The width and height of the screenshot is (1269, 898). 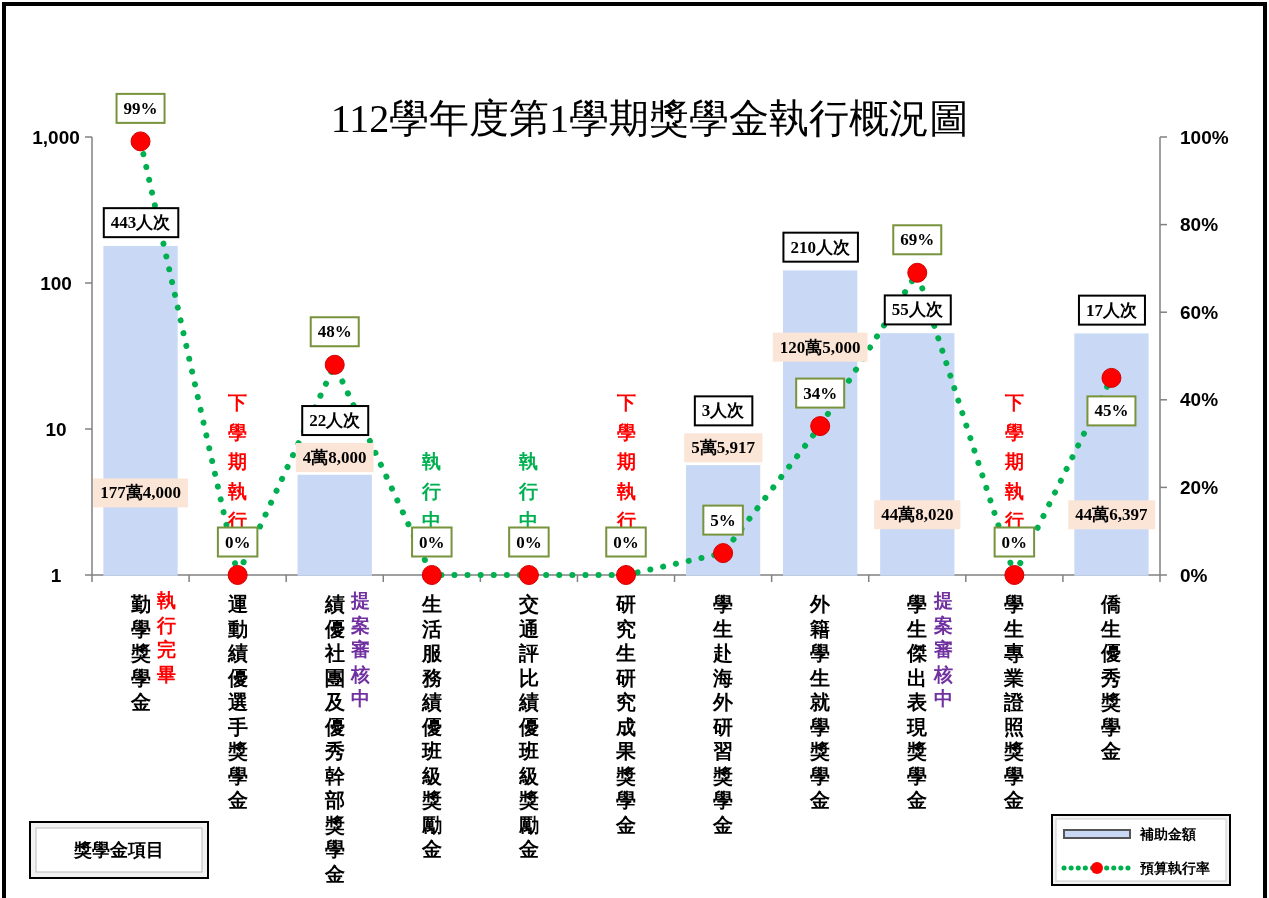 What do you see at coordinates (140, 493) in the screenshot?
I see `annotation: 177萬4,000` at bounding box center [140, 493].